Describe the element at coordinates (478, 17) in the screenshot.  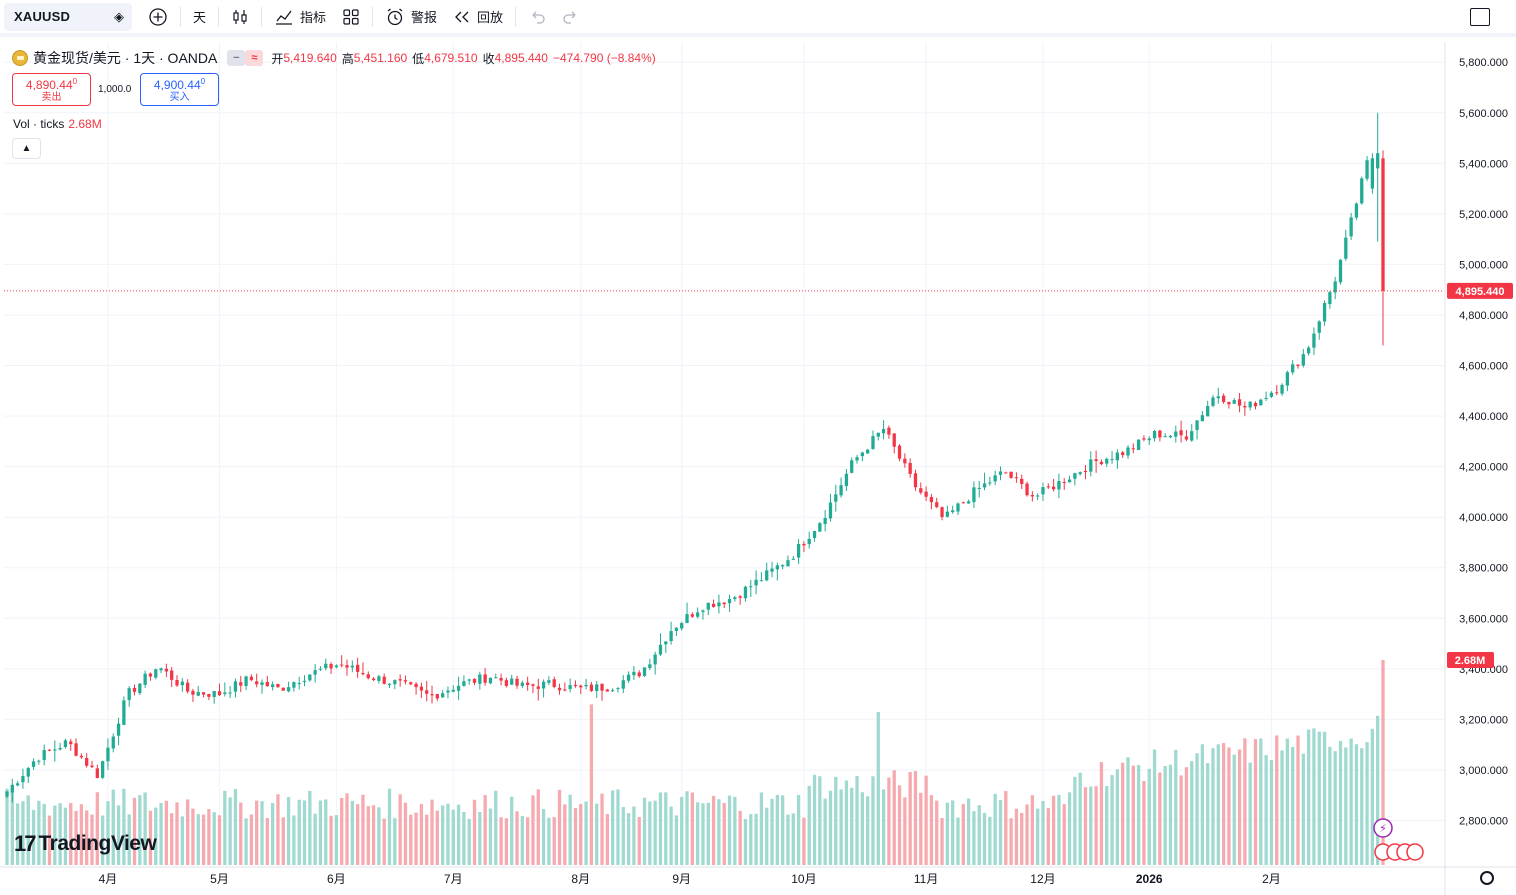
I see `replay-button: 回放` at that location.